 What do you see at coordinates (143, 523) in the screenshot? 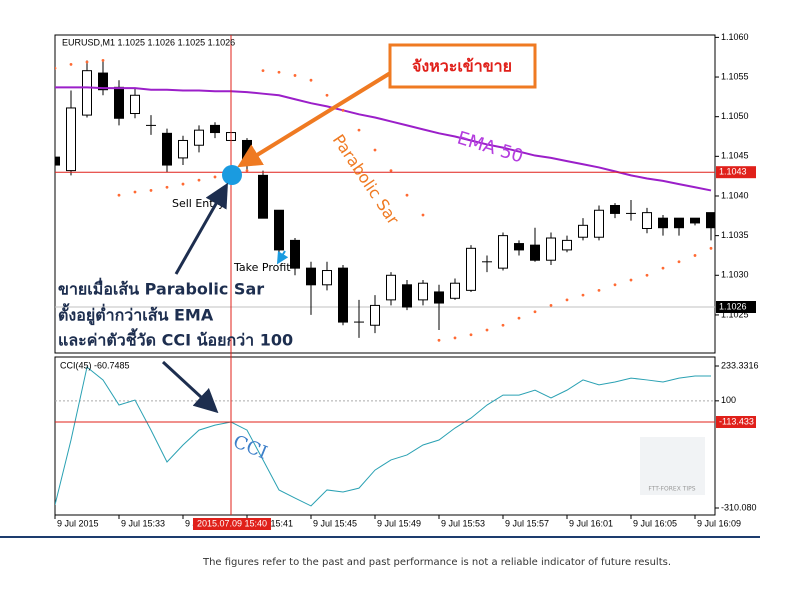
I see `x-tick-label: 9 Jul 15:33` at bounding box center [143, 523].